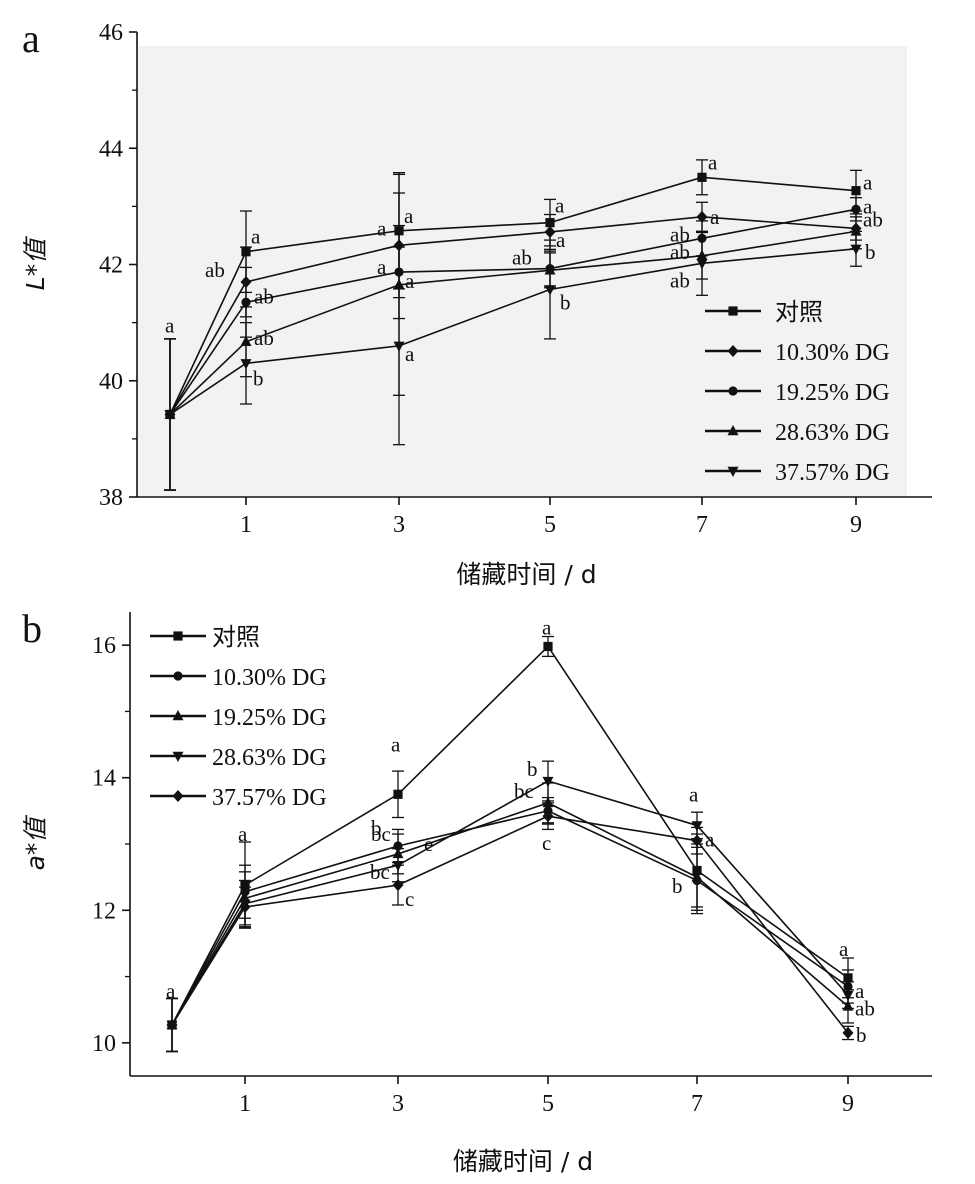 This screenshot has height=1184, width=975. I want to click on significance-label: c, so click(409, 899).